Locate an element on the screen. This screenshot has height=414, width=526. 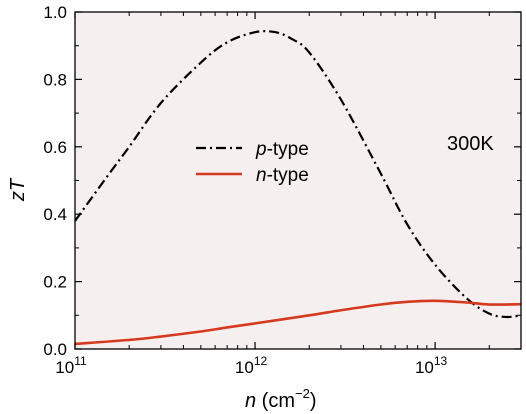
y-tick-label: 0.6 is located at coordinates (55, 147).